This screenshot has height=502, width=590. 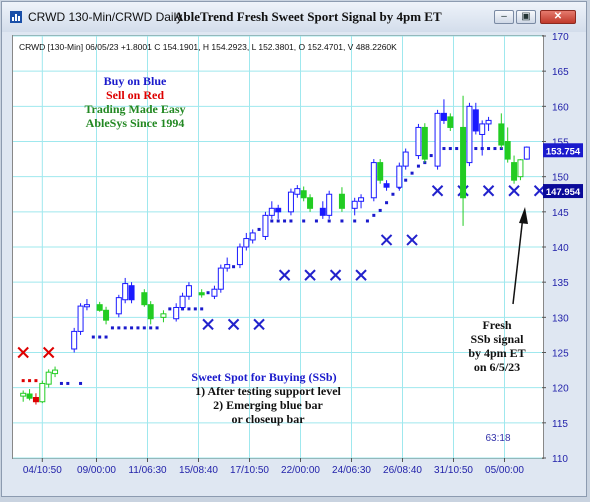 What do you see at coordinates (135, 81) in the screenshot?
I see `legend-line: Buy on Blue` at bounding box center [135, 81].